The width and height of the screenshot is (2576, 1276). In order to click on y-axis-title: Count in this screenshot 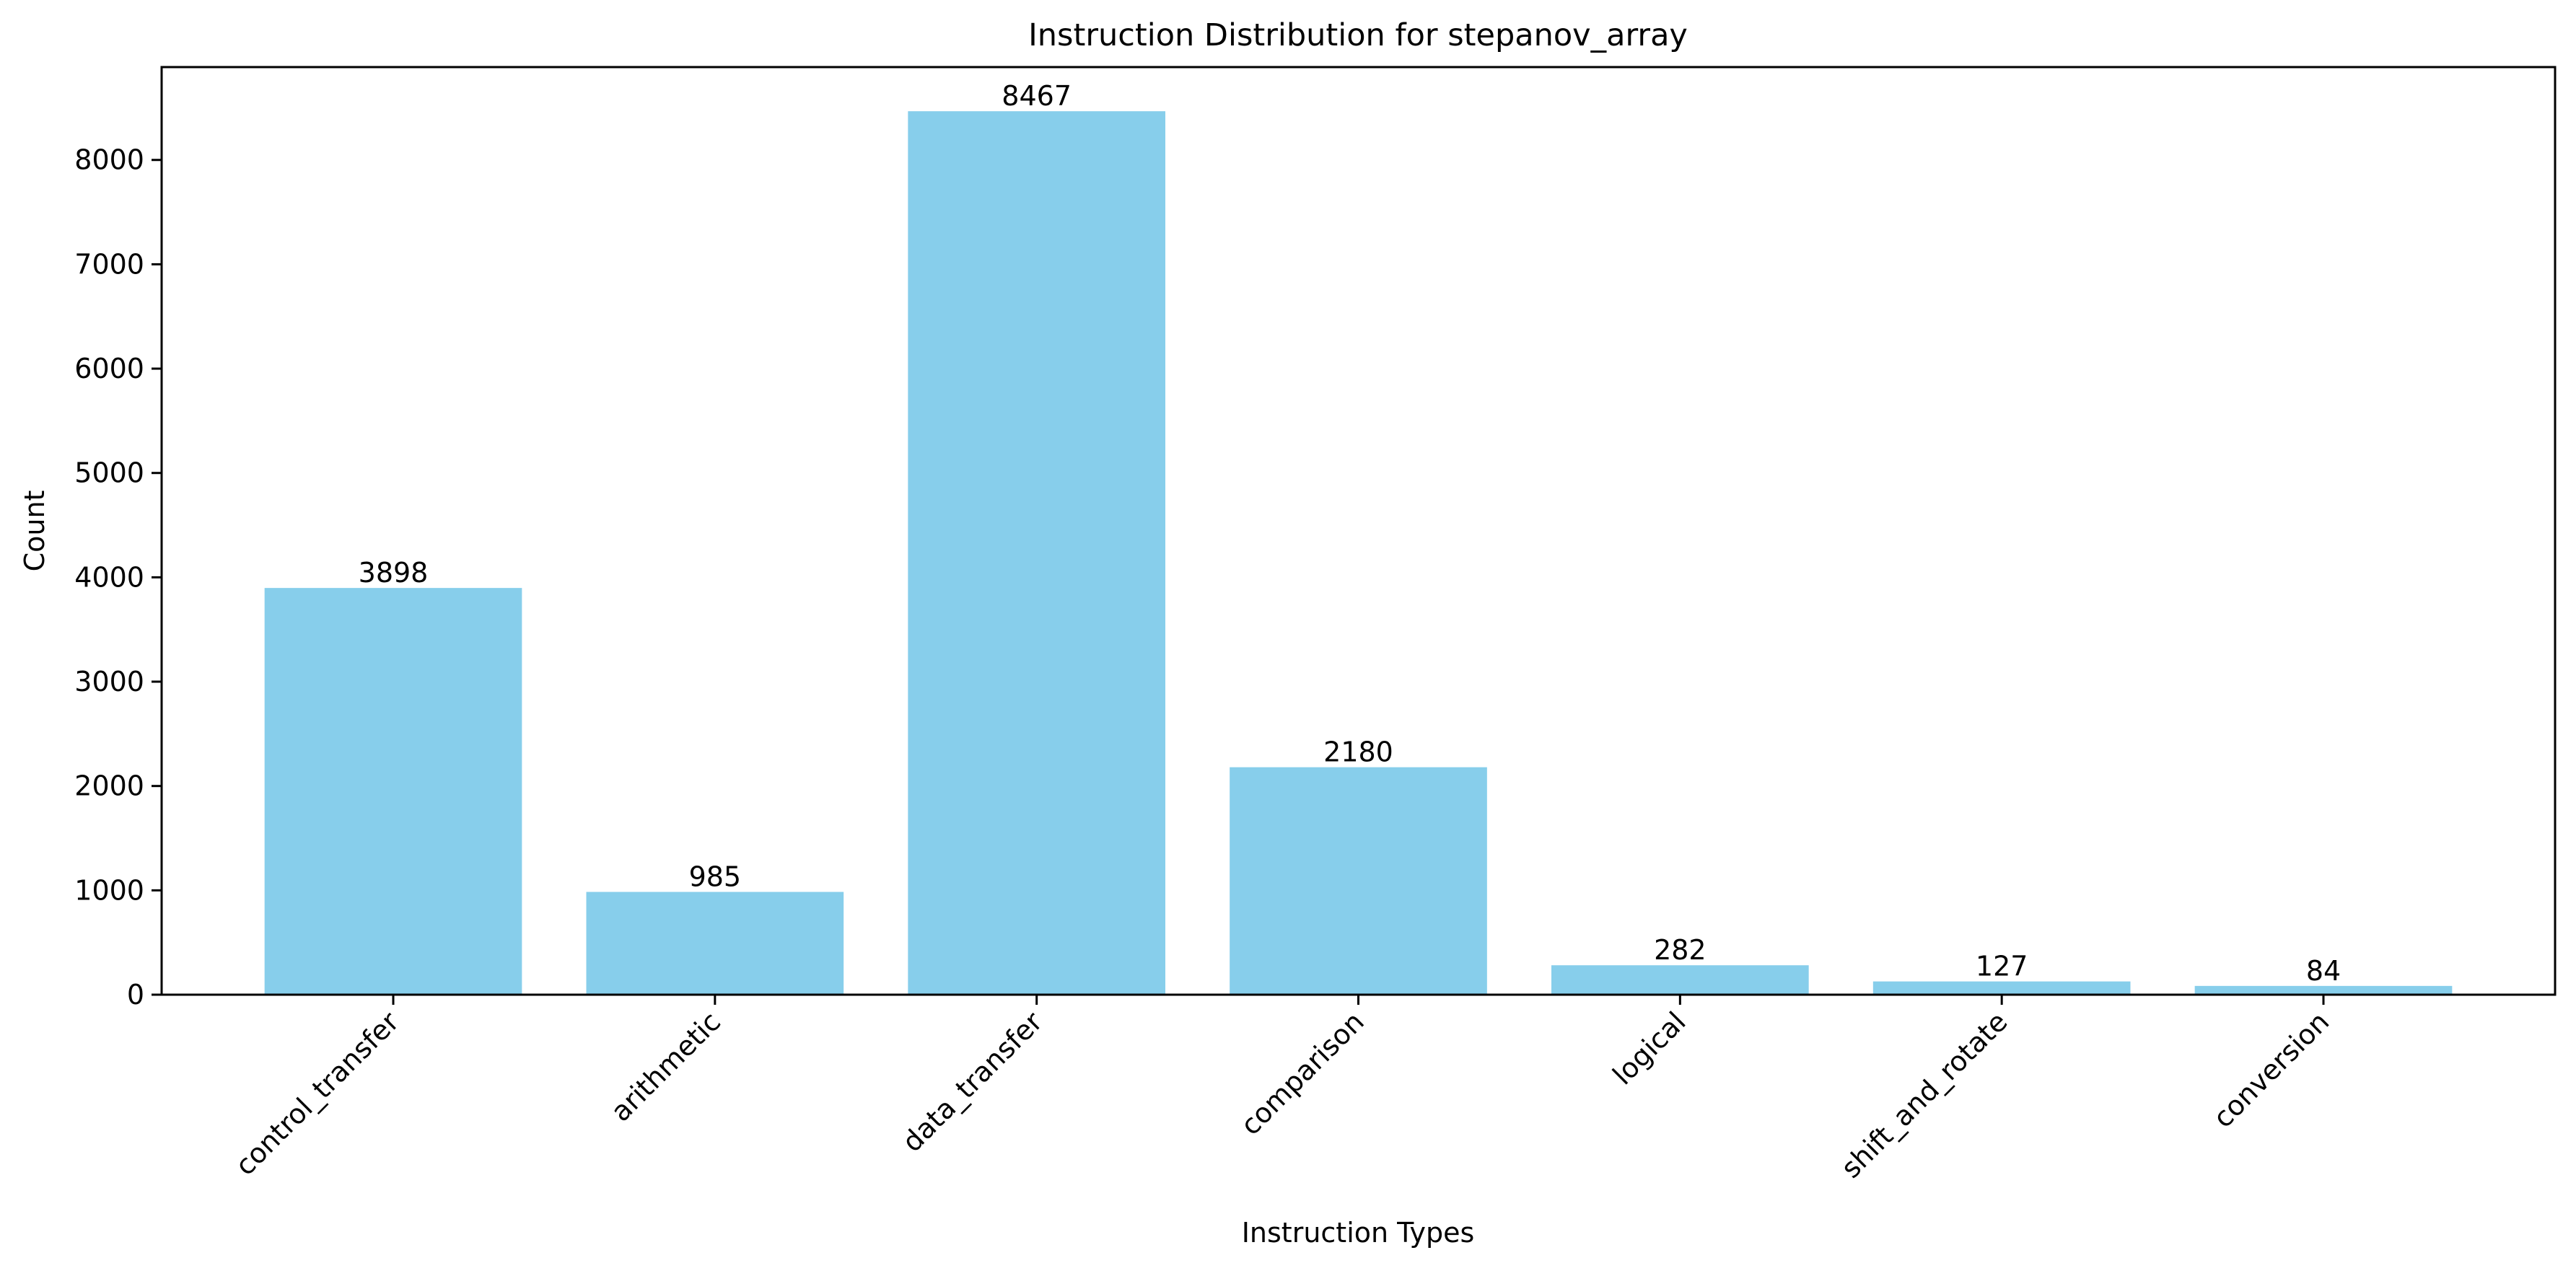, I will do `click(35, 531)`.